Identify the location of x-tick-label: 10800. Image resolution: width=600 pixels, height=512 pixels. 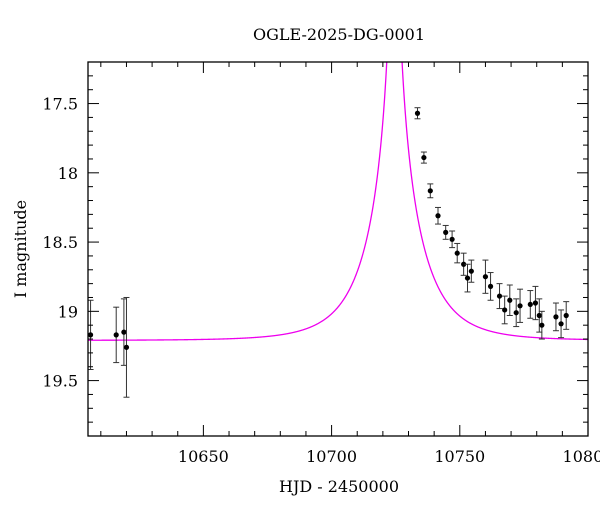
(581, 456).